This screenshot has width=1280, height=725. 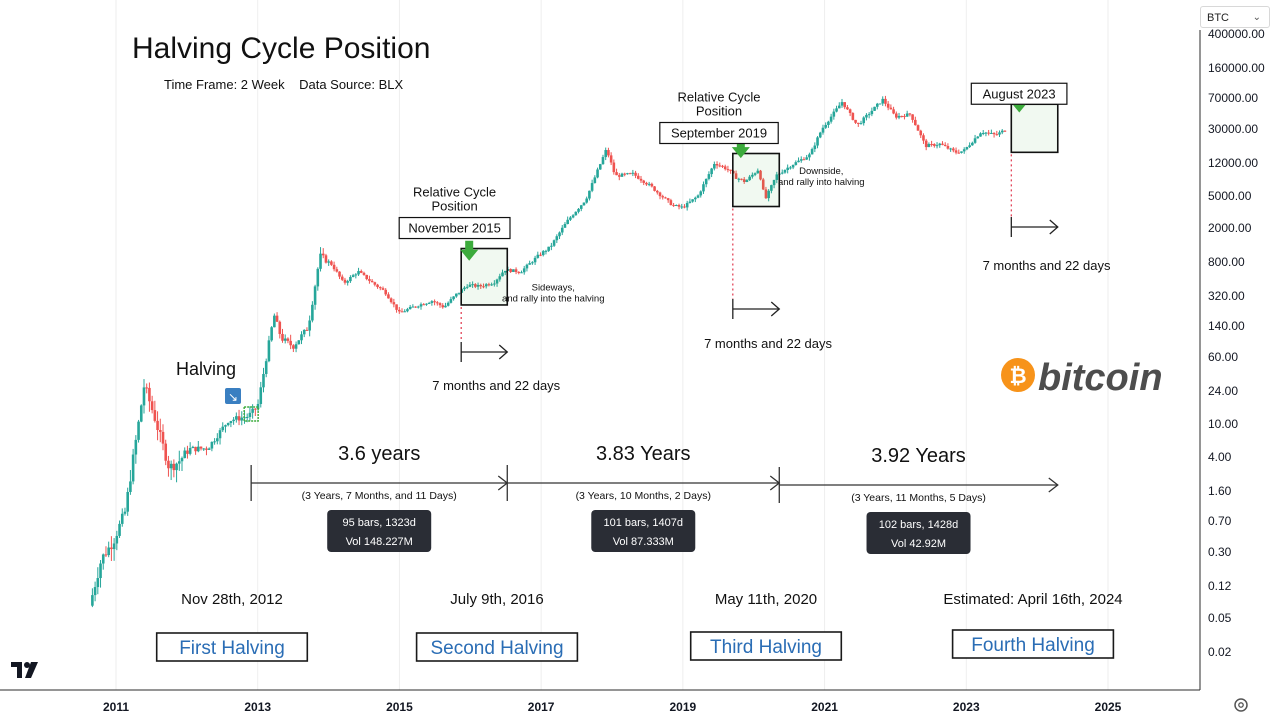 I want to click on halving-name-label: Second Halving, so click(x=496, y=648).